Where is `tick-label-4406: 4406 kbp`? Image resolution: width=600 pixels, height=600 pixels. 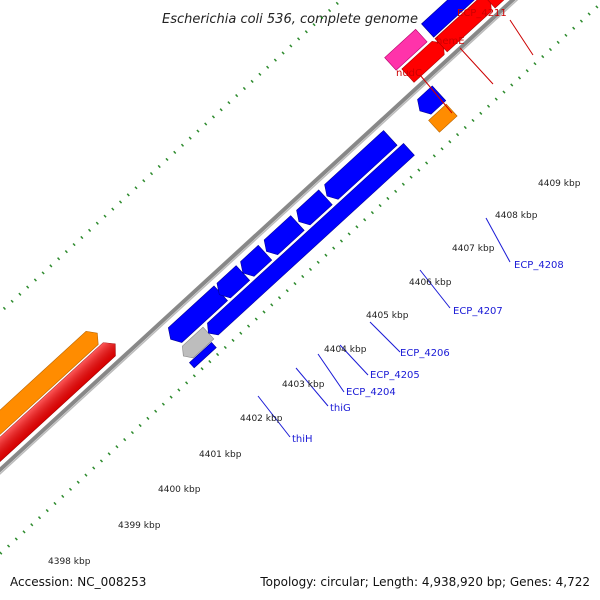 tick-label-4406: 4406 kbp is located at coordinates (430, 283).